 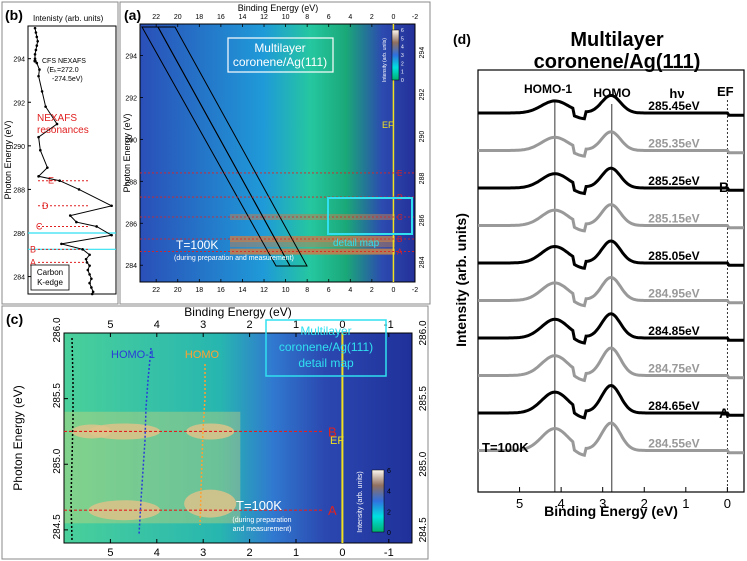 I want to click on panel-b-y-tick-label: 284, so click(x=19, y=278).